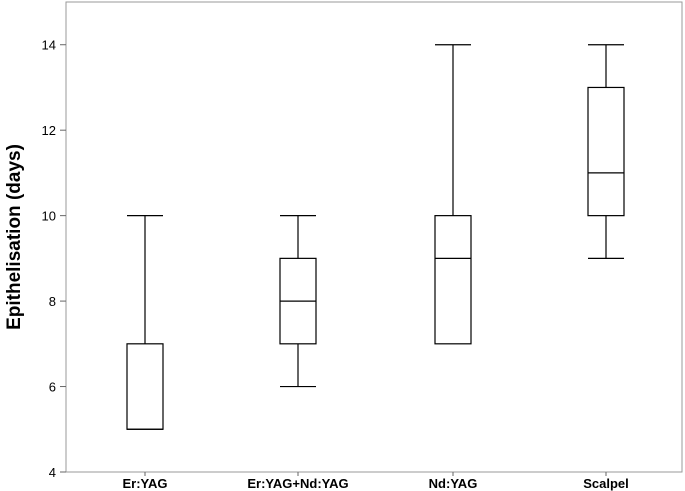  Describe the element at coordinates (52, 472) in the screenshot. I see `y-tick-label: 4` at that location.